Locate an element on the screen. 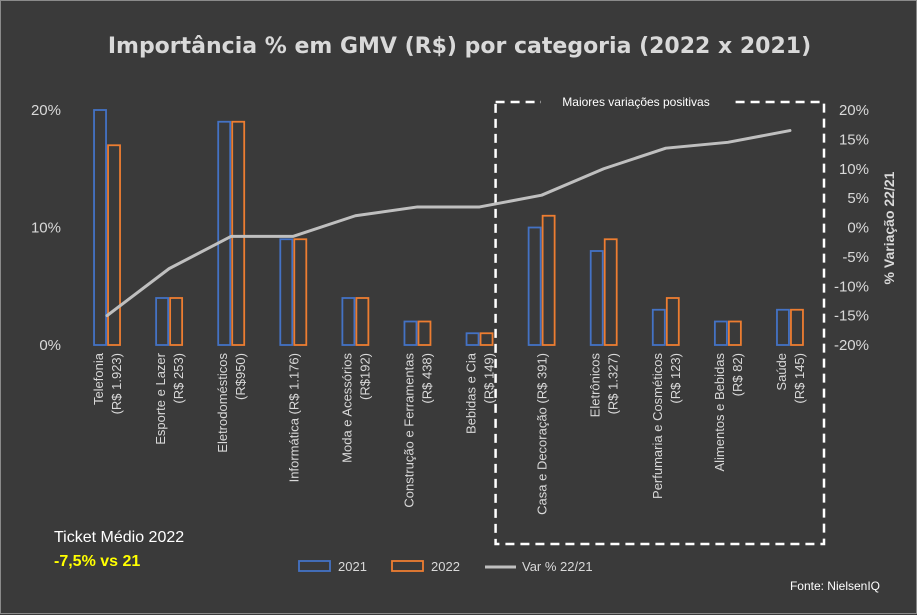 The height and width of the screenshot is (615, 917). category-label: (R$ 145) is located at coordinates (799, 378).